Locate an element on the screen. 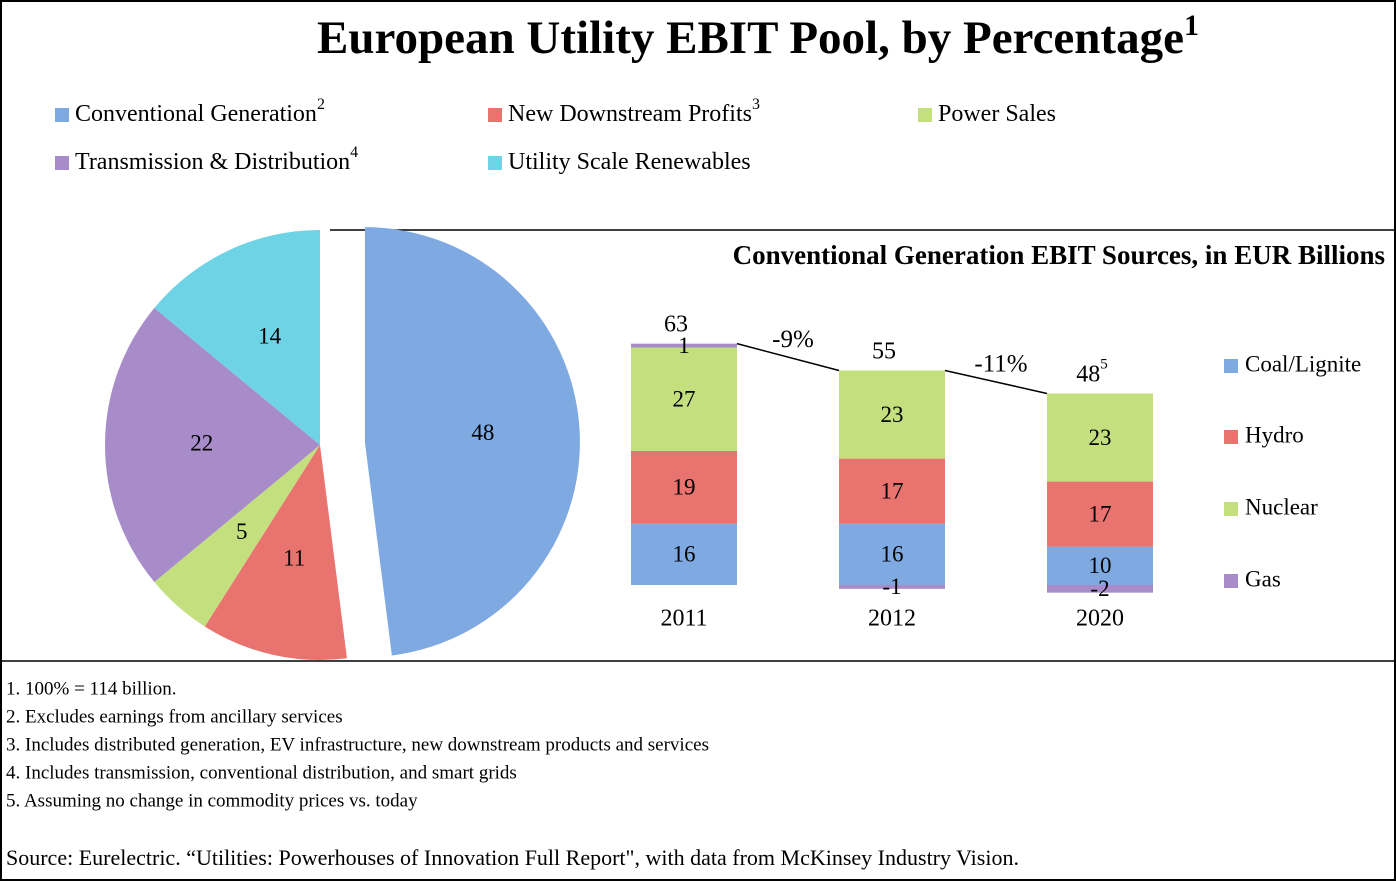  total-label: 485 is located at coordinates (1092, 372).